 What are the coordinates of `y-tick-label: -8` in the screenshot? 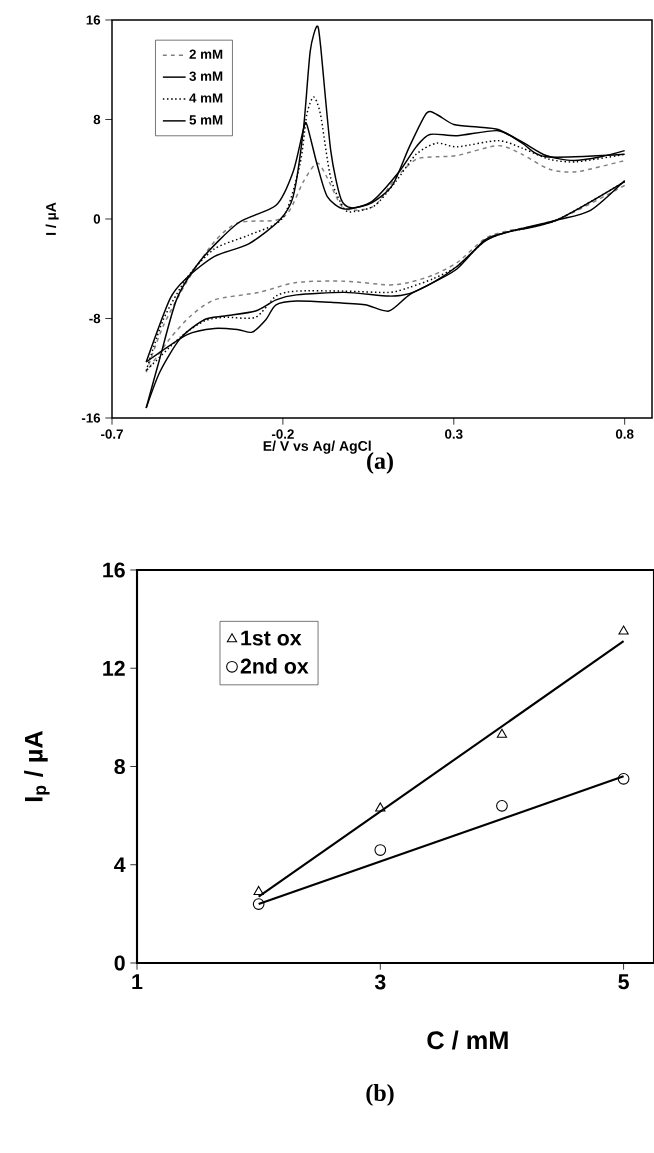 It's located at (95, 318).